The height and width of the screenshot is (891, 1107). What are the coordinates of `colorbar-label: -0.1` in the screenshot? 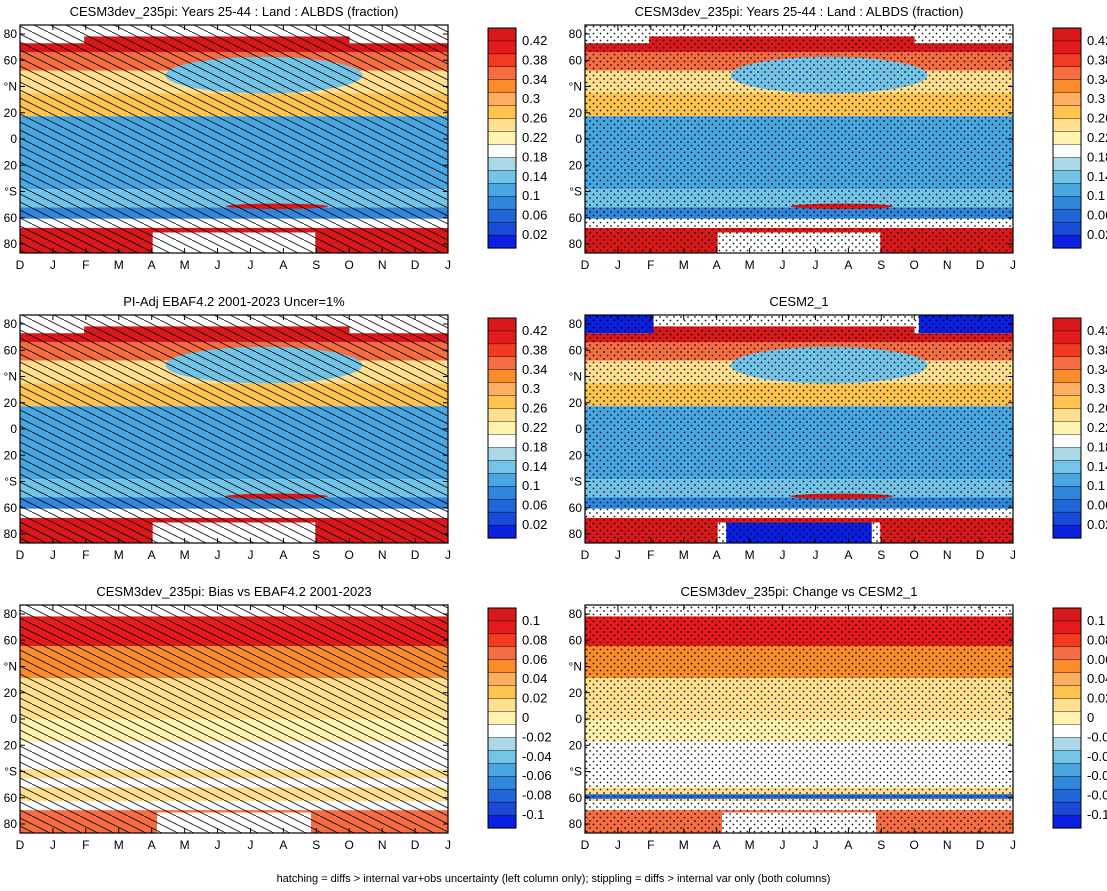 It's located at (1097, 814).